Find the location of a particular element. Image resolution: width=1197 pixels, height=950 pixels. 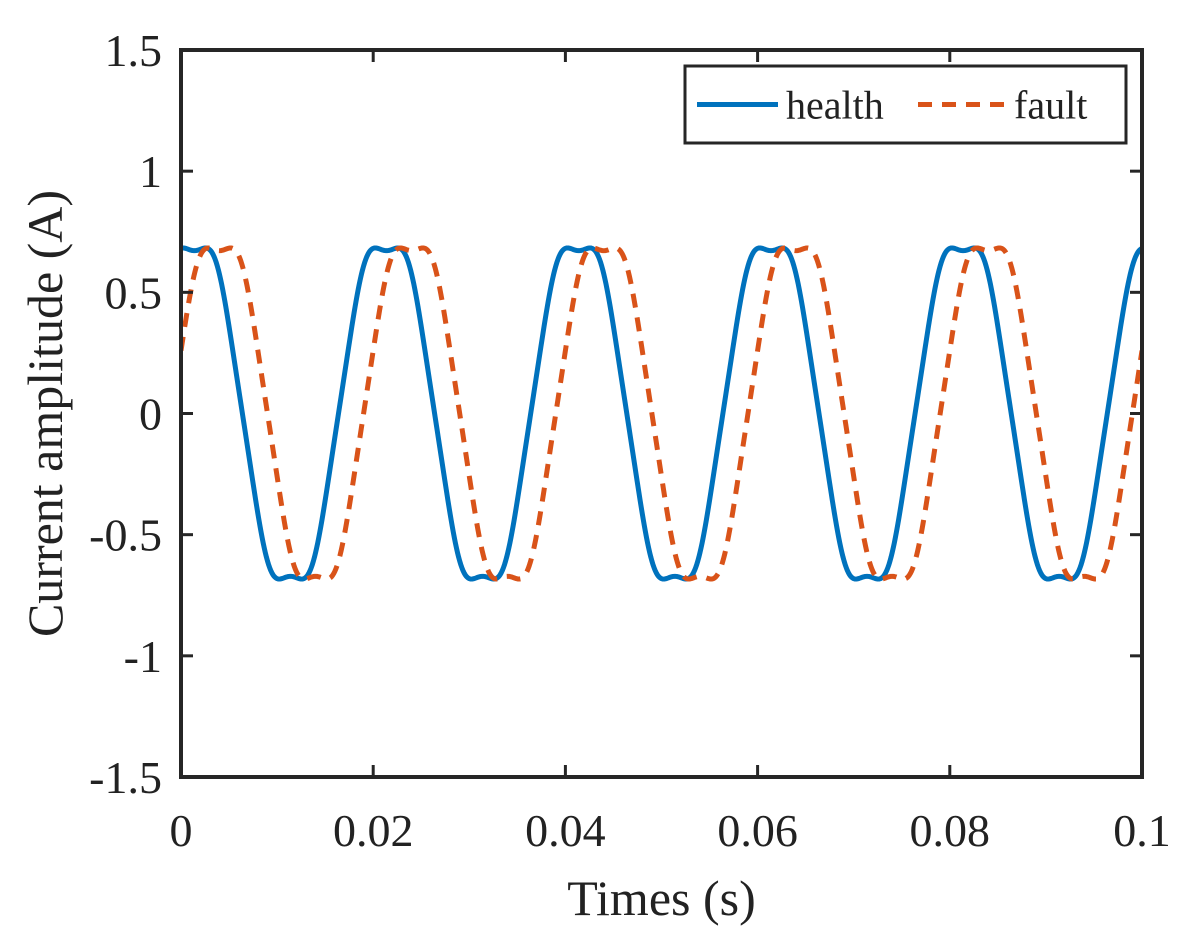

y-tick-label: -1.5 is located at coordinates (125, 777).